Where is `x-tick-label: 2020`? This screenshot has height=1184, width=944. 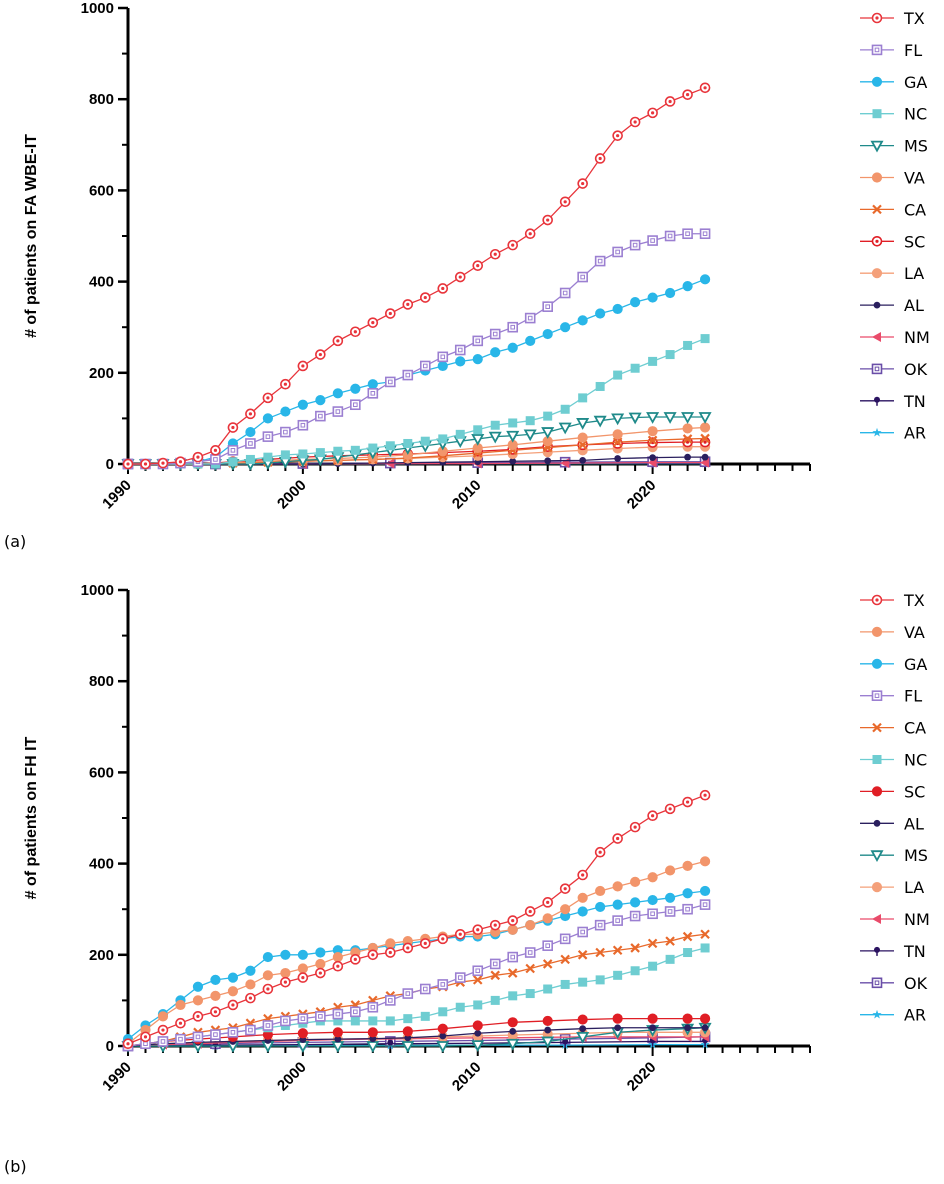 x-tick-label: 2020 is located at coordinates (642, 495).